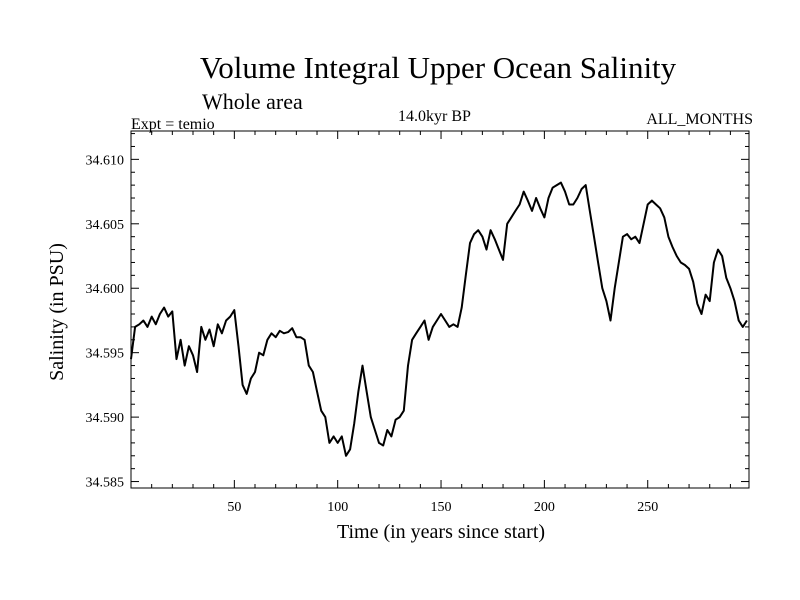  Describe the element at coordinates (105, 483) in the screenshot. I see `y-tick-label: 34.585` at that location.